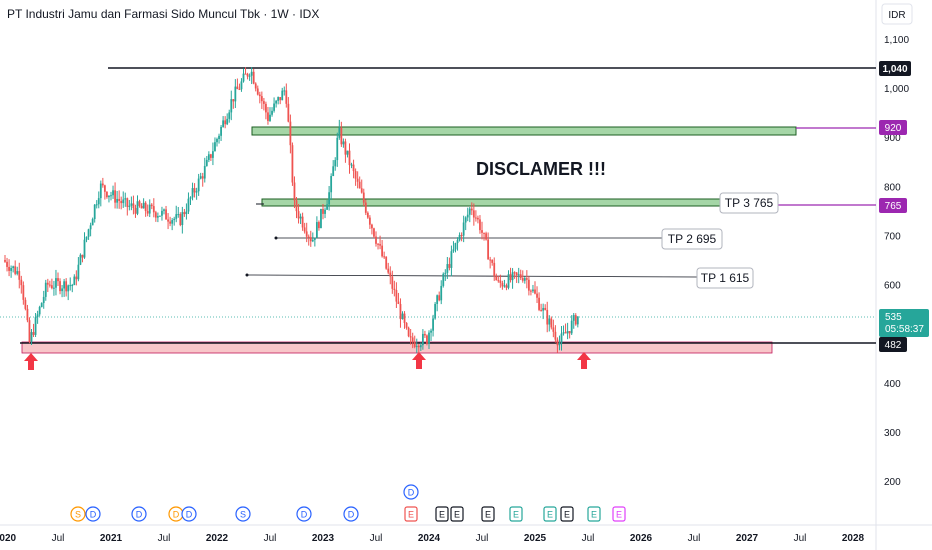  I want to click on tp1-label-box, so click(725, 278).